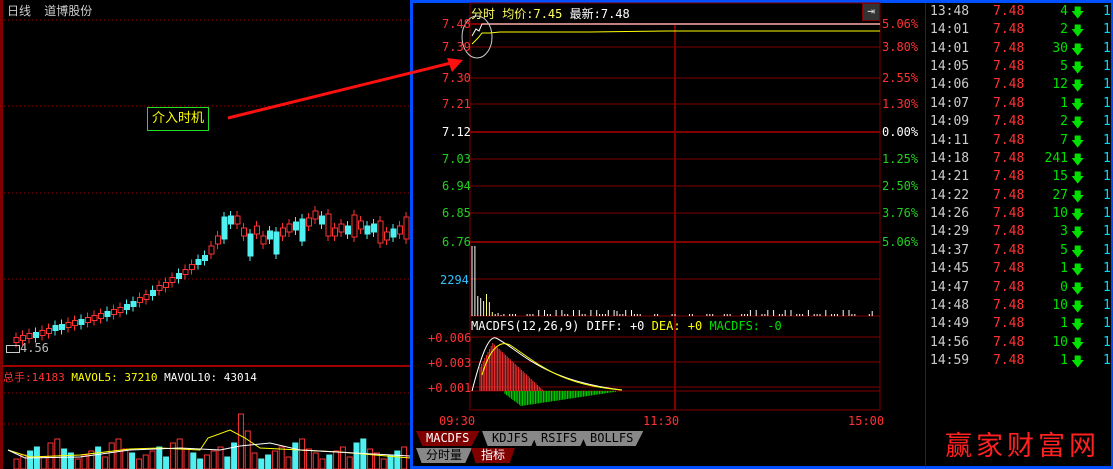 Image resolution: width=1113 pixels, height=469 pixels. I want to click on low-marker-icon, so click(13, 348).